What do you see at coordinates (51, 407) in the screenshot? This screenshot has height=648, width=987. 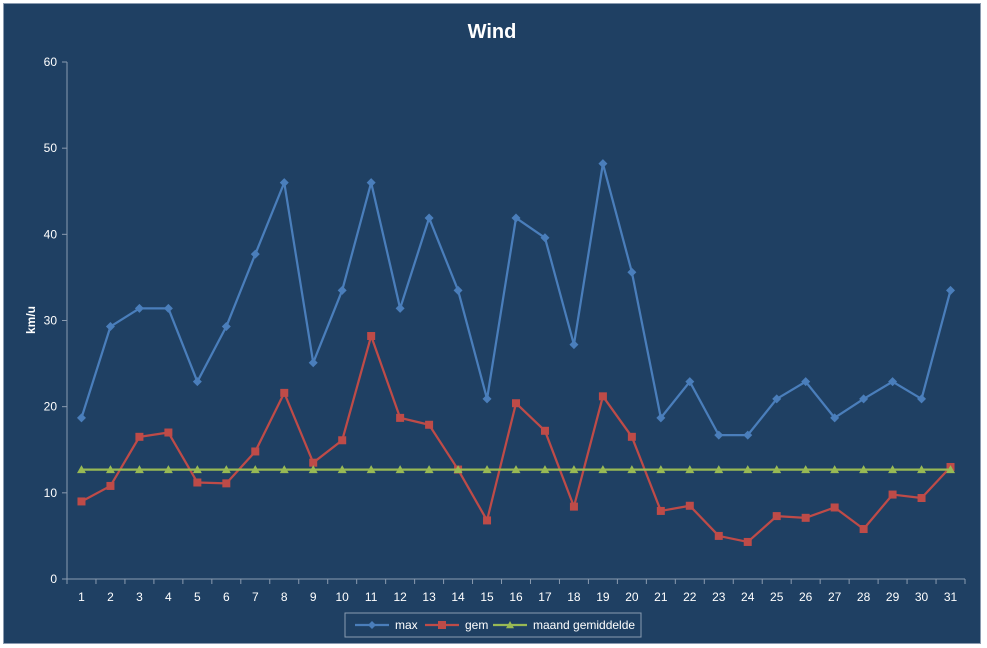 I see `y-tick-label: 20` at bounding box center [51, 407].